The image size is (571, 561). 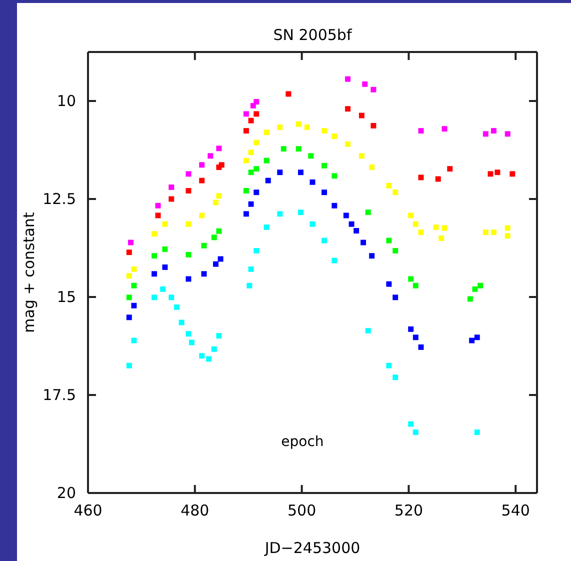 What do you see at coordinates (409, 511) in the screenshot?
I see `x-tick-label: 520` at bounding box center [409, 511].